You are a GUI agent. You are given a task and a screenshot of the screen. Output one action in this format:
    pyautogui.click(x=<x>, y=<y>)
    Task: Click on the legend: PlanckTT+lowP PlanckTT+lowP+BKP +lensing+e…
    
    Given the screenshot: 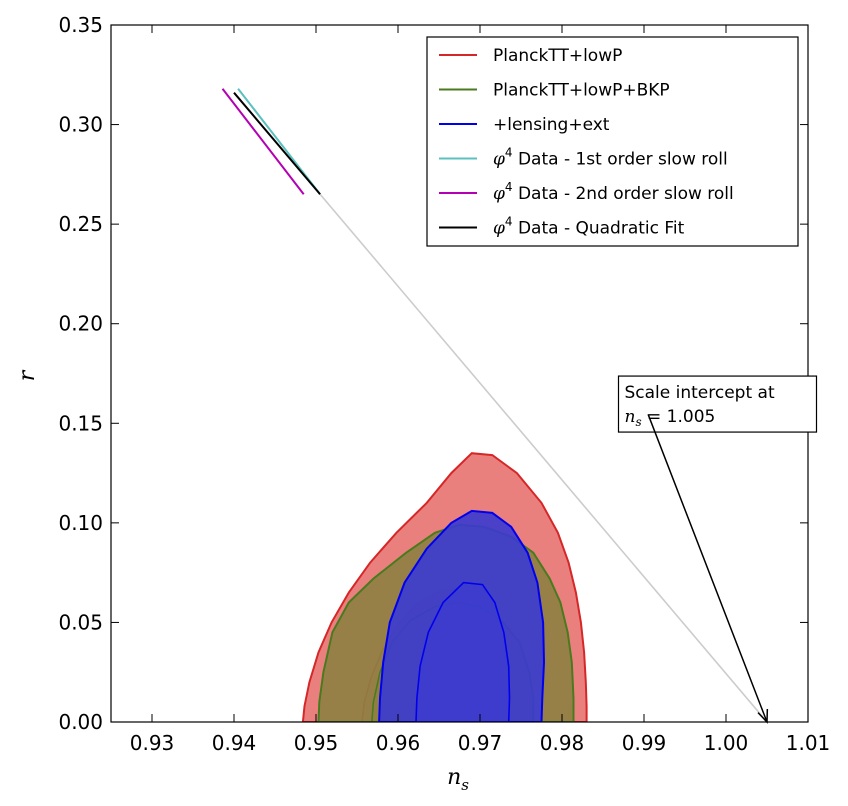 What is the action you would take?
    pyautogui.click(x=612, y=141)
    